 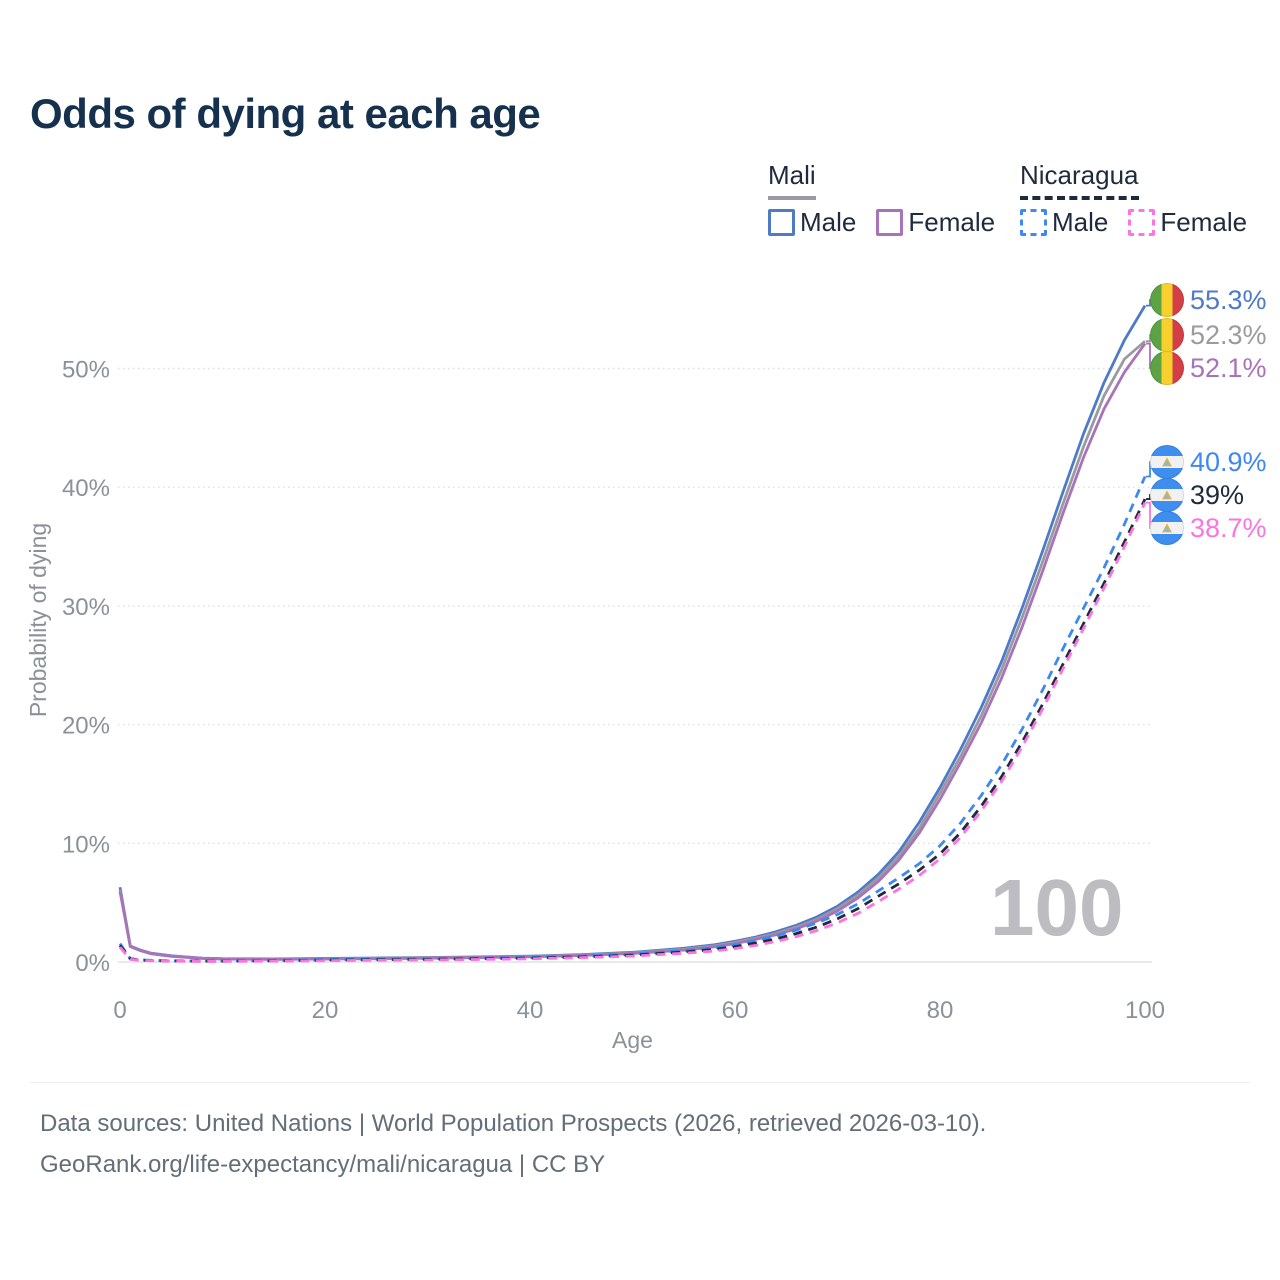 I want to click on end-label-mali-male: 55.3%, so click(x=1208, y=300).